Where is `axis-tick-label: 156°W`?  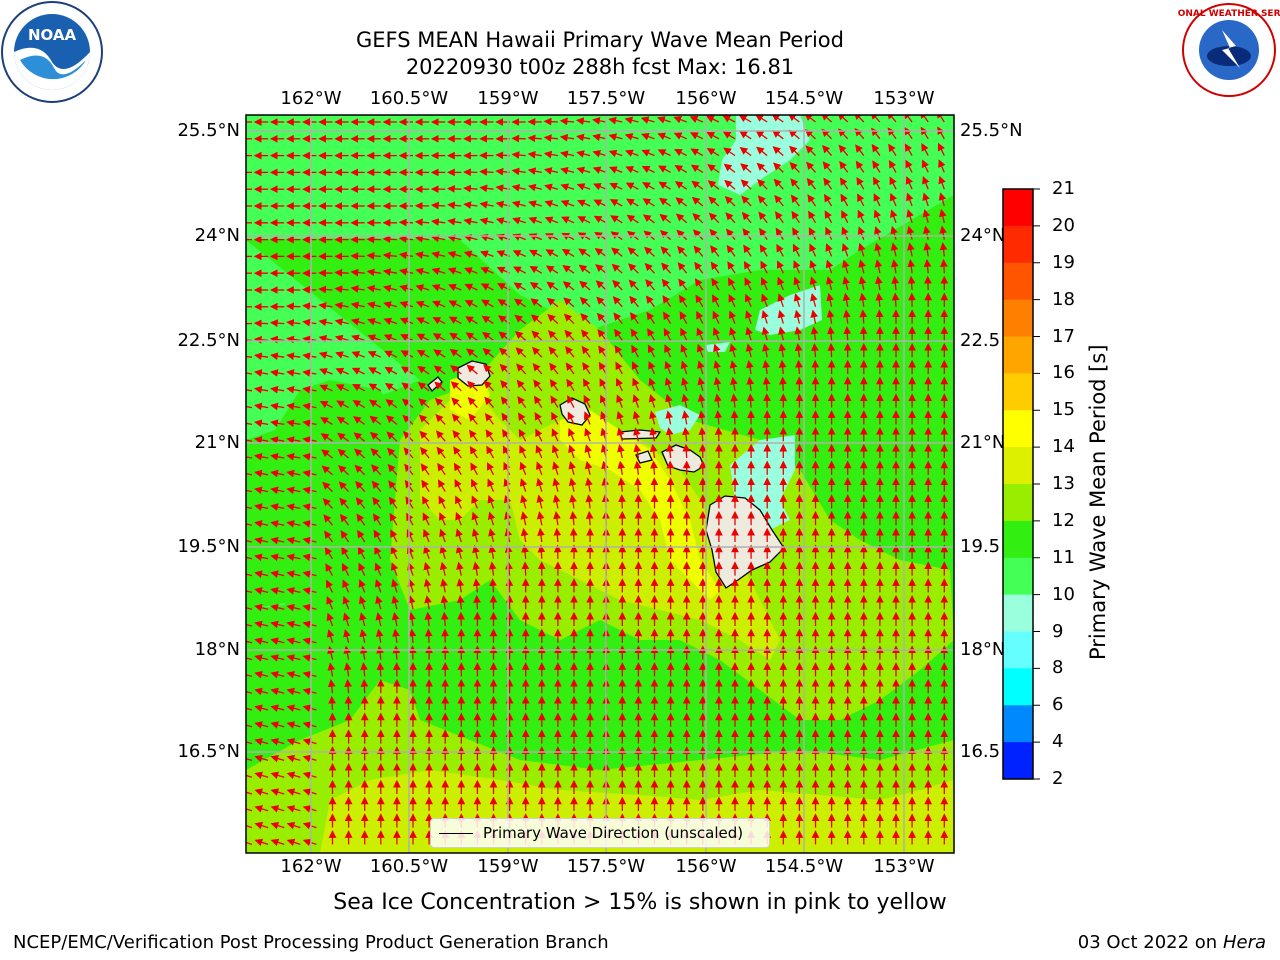 axis-tick-label: 156°W is located at coordinates (706, 866).